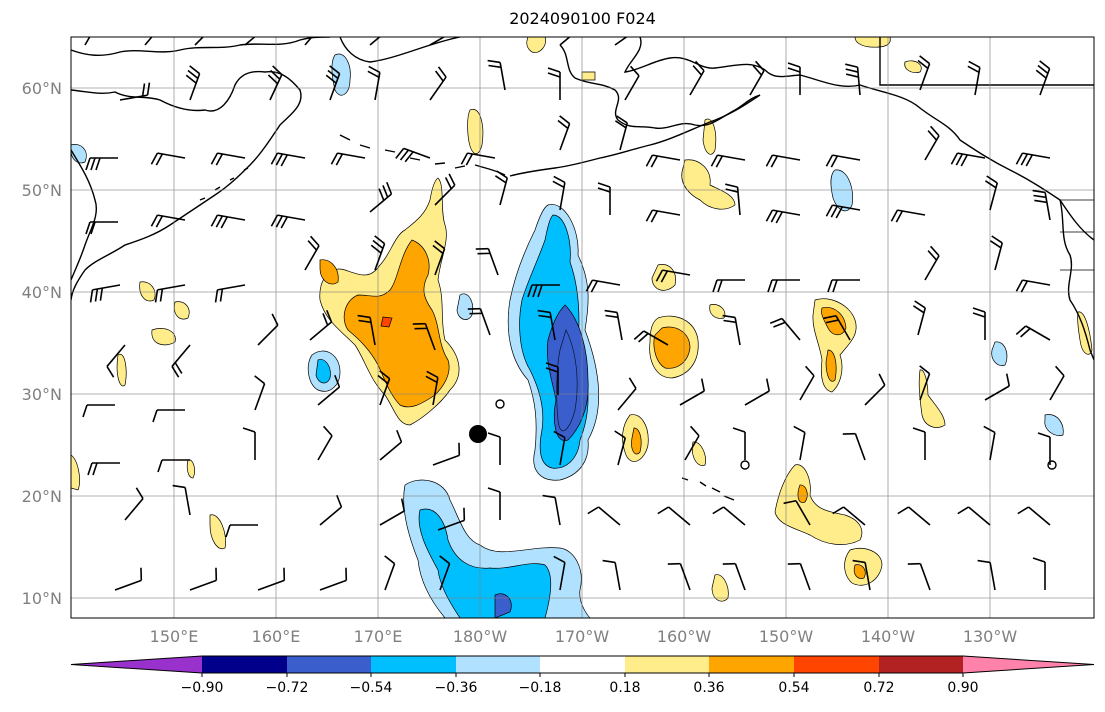  Describe the element at coordinates (684, 636) in the screenshot. I see `lon-label: 160°W` at that location.